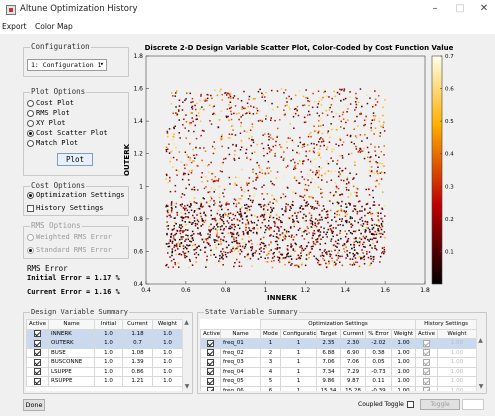 The image size is (495, 416). I want to click on table-row: freq_01 1 1 2.35 2.30 -2.02 1.00 1.00, so click(338, 343).